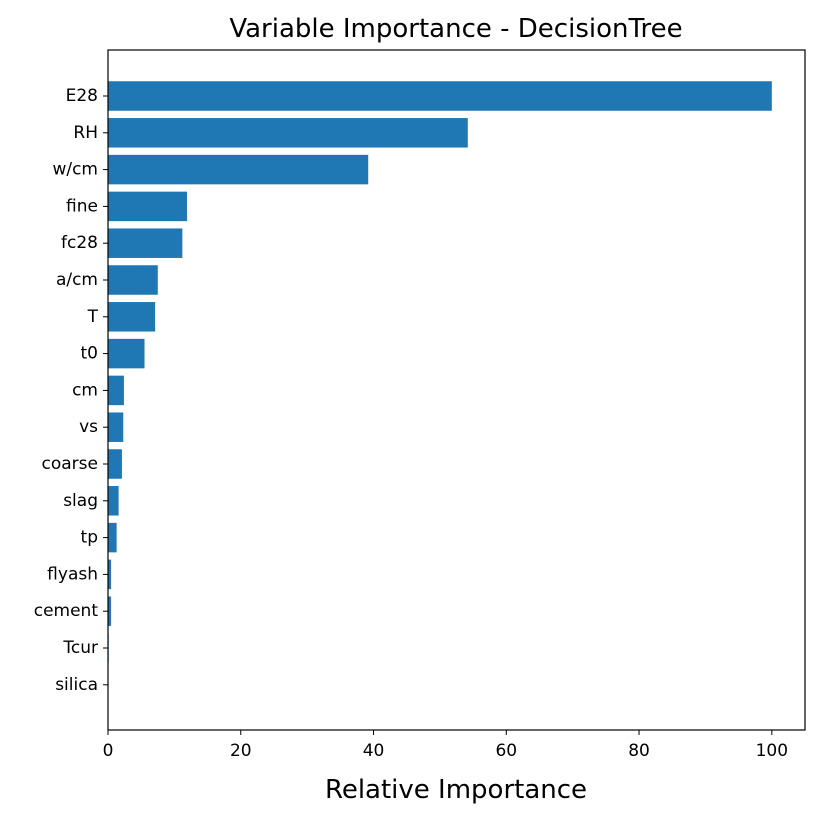 This screenshot has height=819, width=820. I want to click on y-tick-label-w-cm: w/cm, so click(75, 170).